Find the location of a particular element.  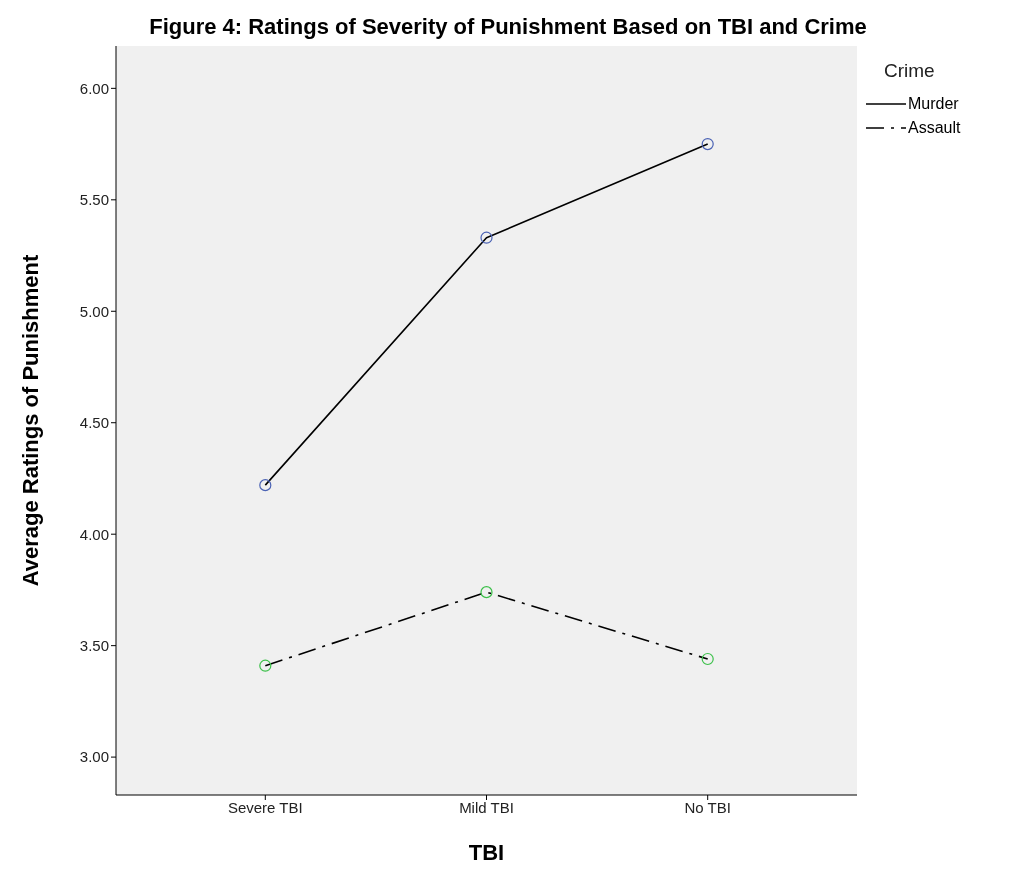

y-tick-label: 5.00 is located at coordinates (94, 311).